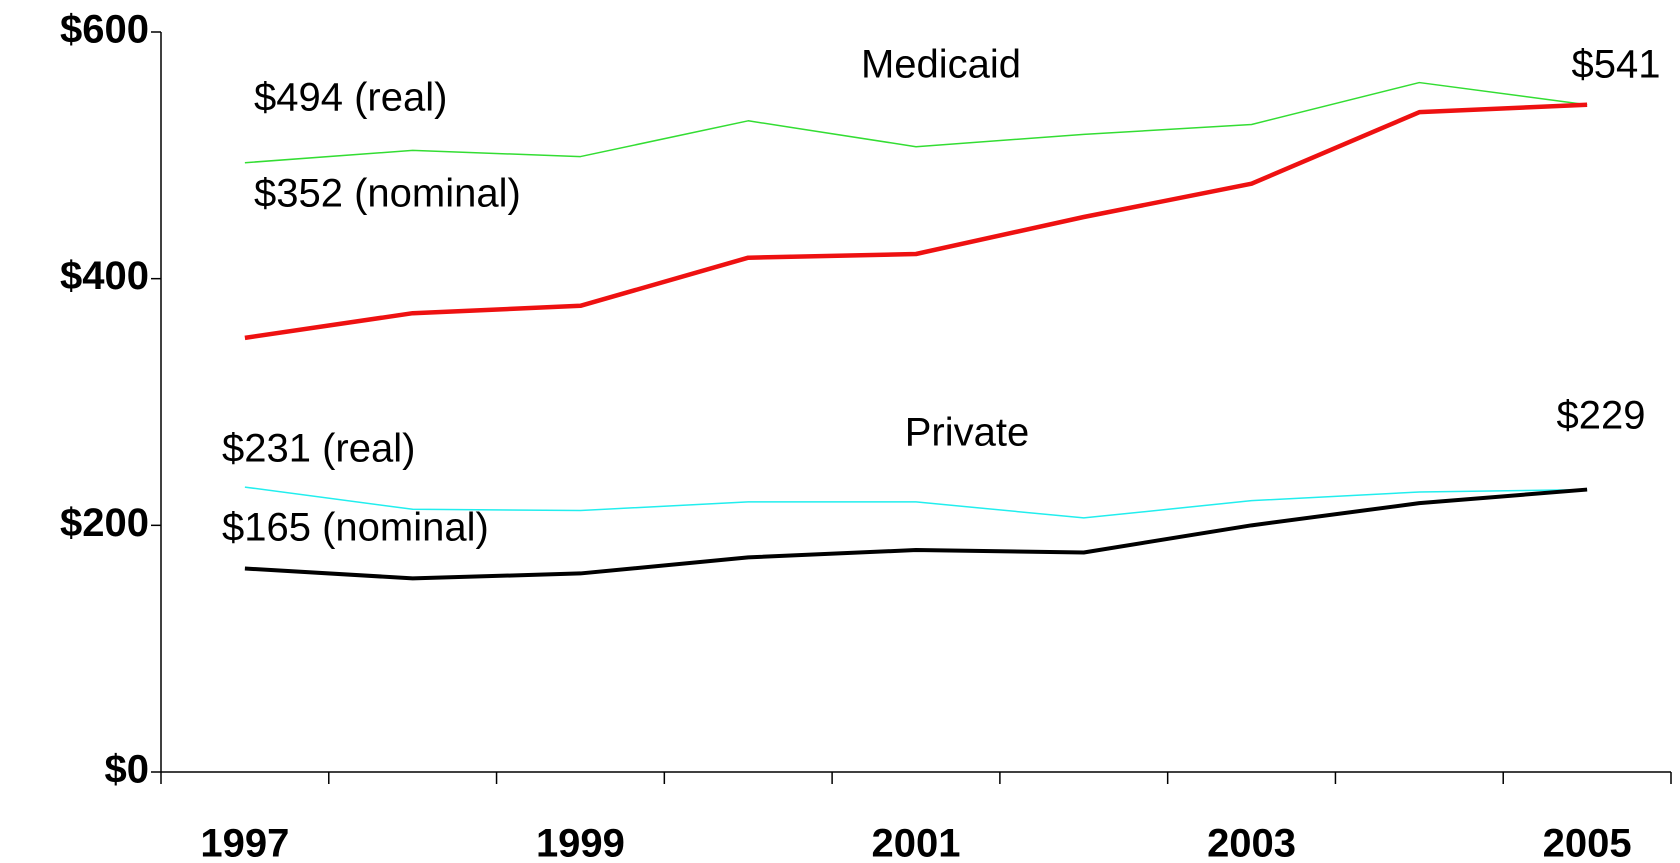 The height and width of the screenshot is (863, 1680). Describe the element at coordinates (941, 65) in the screenshot. I see `annotation: Medicaid` at that location.